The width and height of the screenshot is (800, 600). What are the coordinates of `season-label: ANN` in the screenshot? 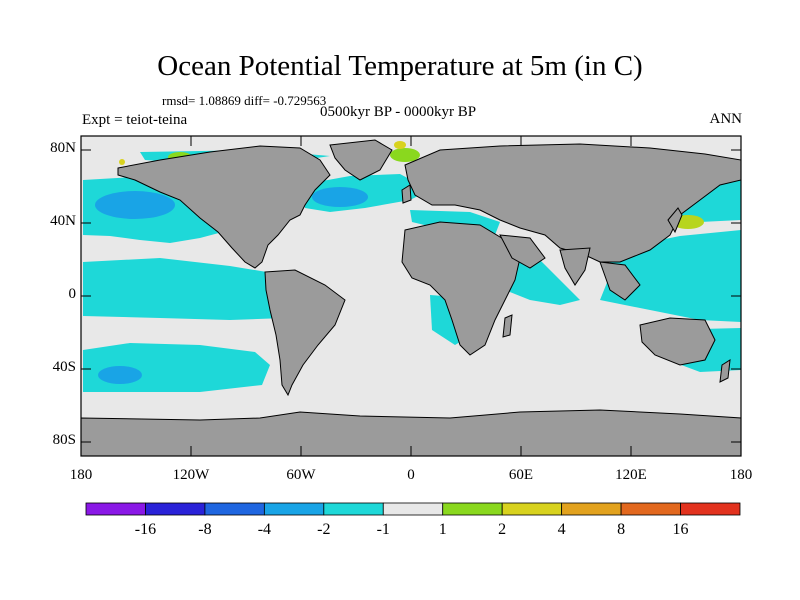 It's located at (726, 119).